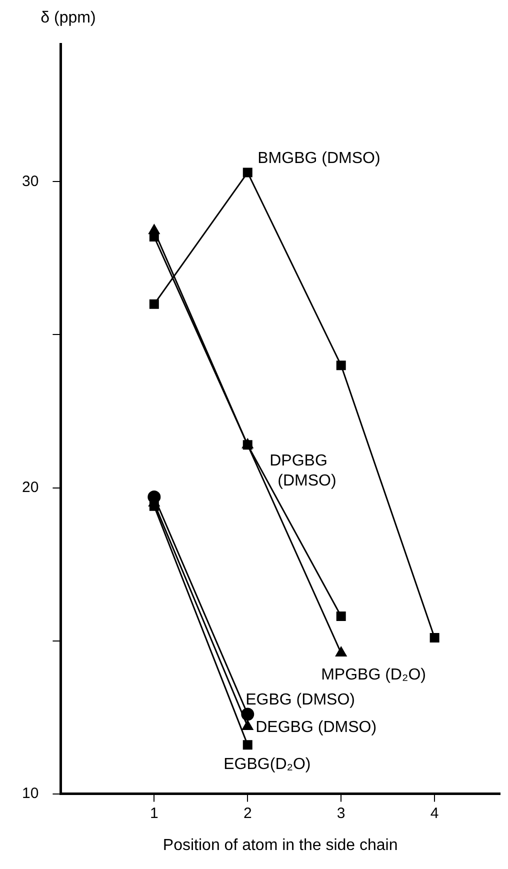 The width and height of the screenshot is (508, 869). I want to click on x-axis-title: Position of atom in the side chain, so click(280, 845).